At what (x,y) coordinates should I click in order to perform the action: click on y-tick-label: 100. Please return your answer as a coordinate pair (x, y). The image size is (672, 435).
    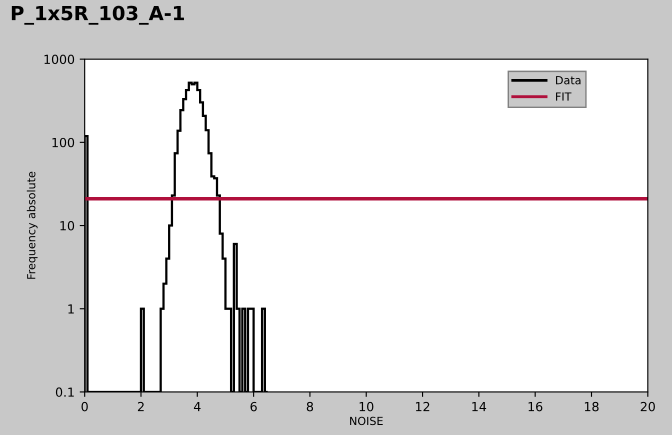
    Looking at the image, I should click on (63, 143).